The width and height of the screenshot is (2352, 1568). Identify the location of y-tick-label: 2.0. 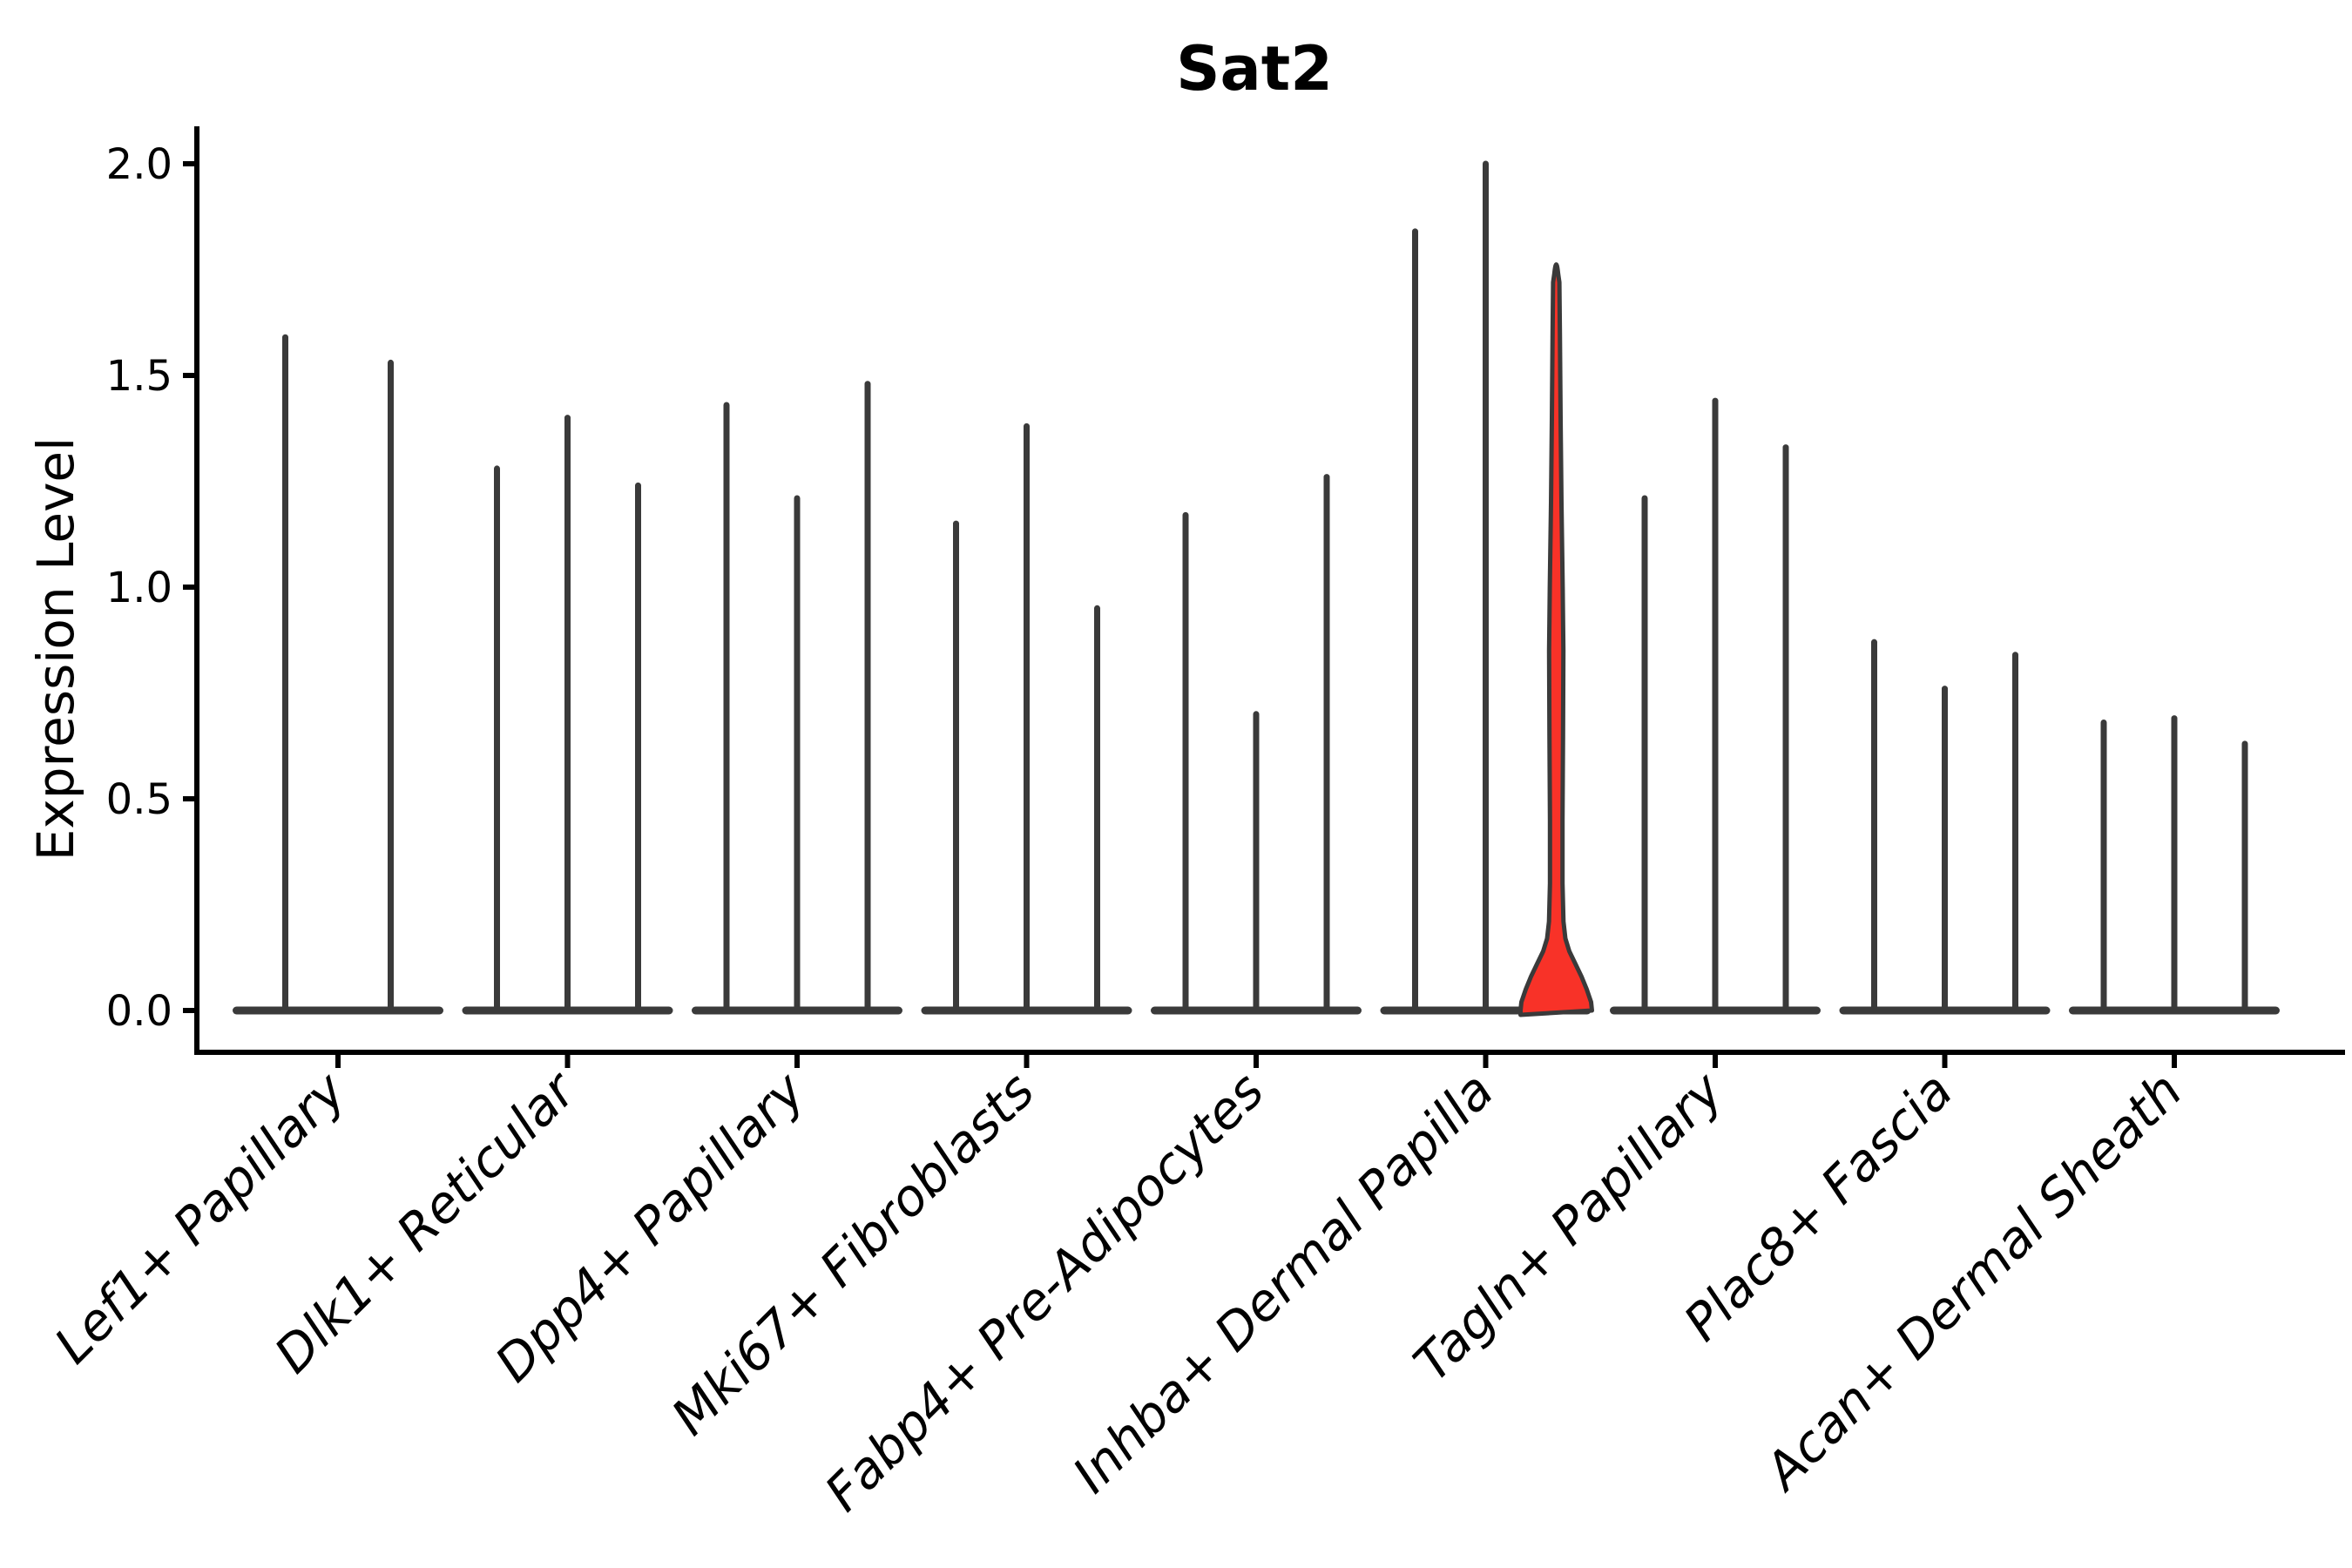
(139, 164).